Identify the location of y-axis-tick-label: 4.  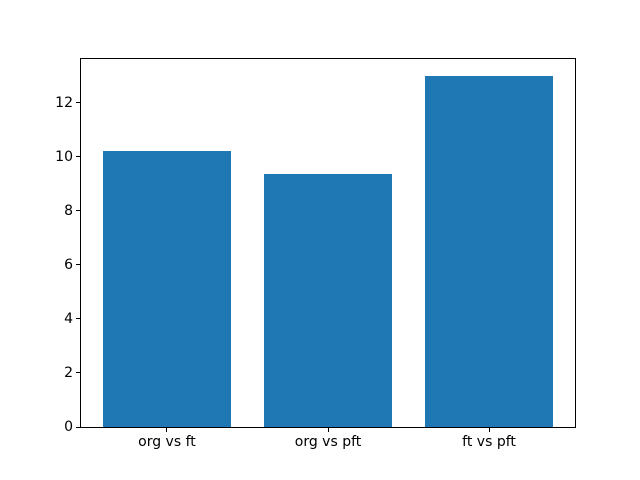
(68, 318).